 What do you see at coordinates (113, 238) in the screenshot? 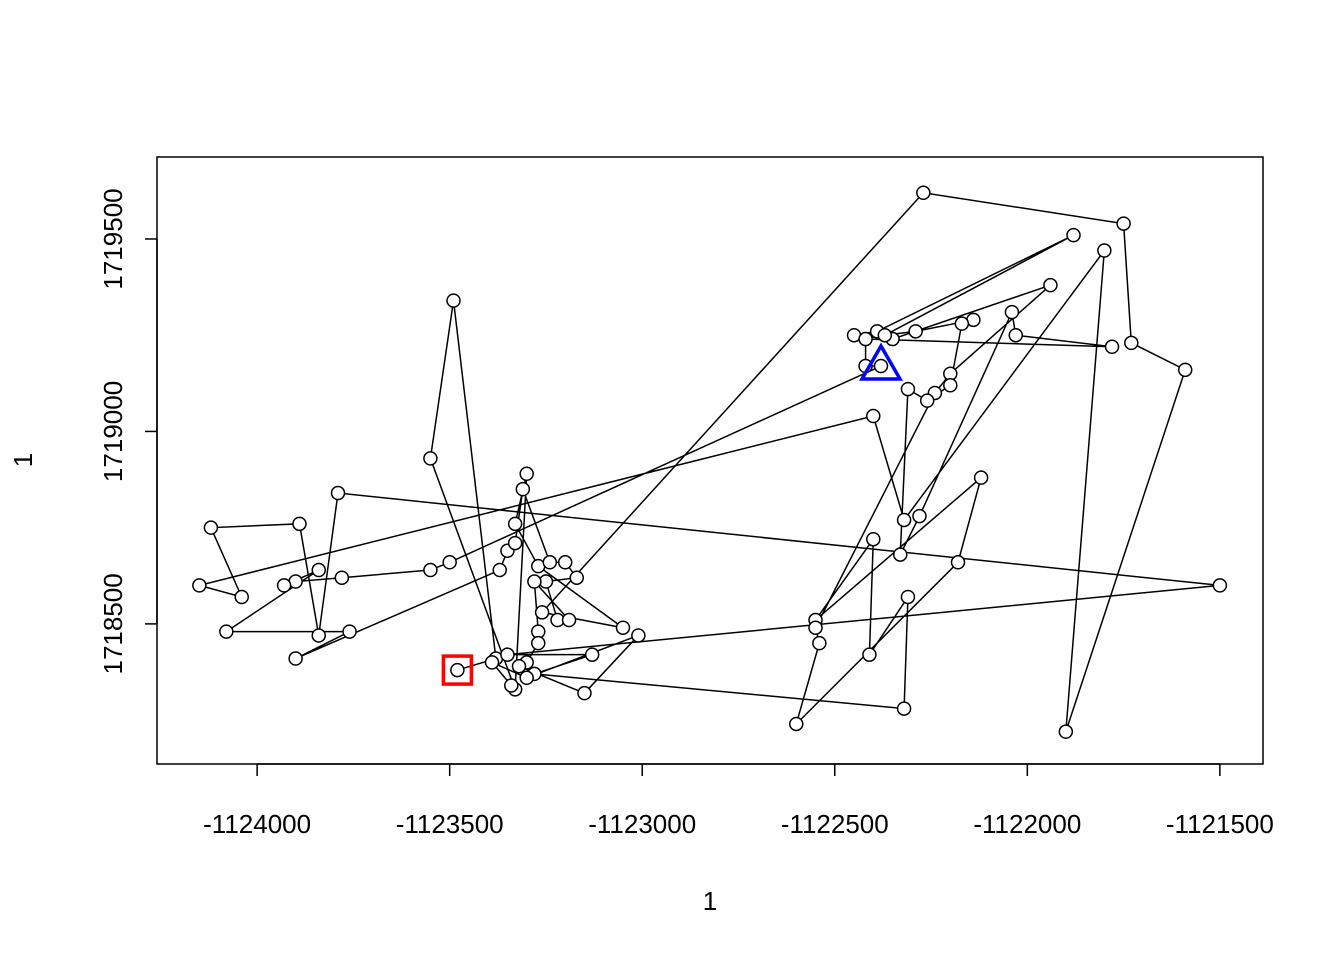
I see `y-tick-label: 1719500` at bounding box center [113, 238].